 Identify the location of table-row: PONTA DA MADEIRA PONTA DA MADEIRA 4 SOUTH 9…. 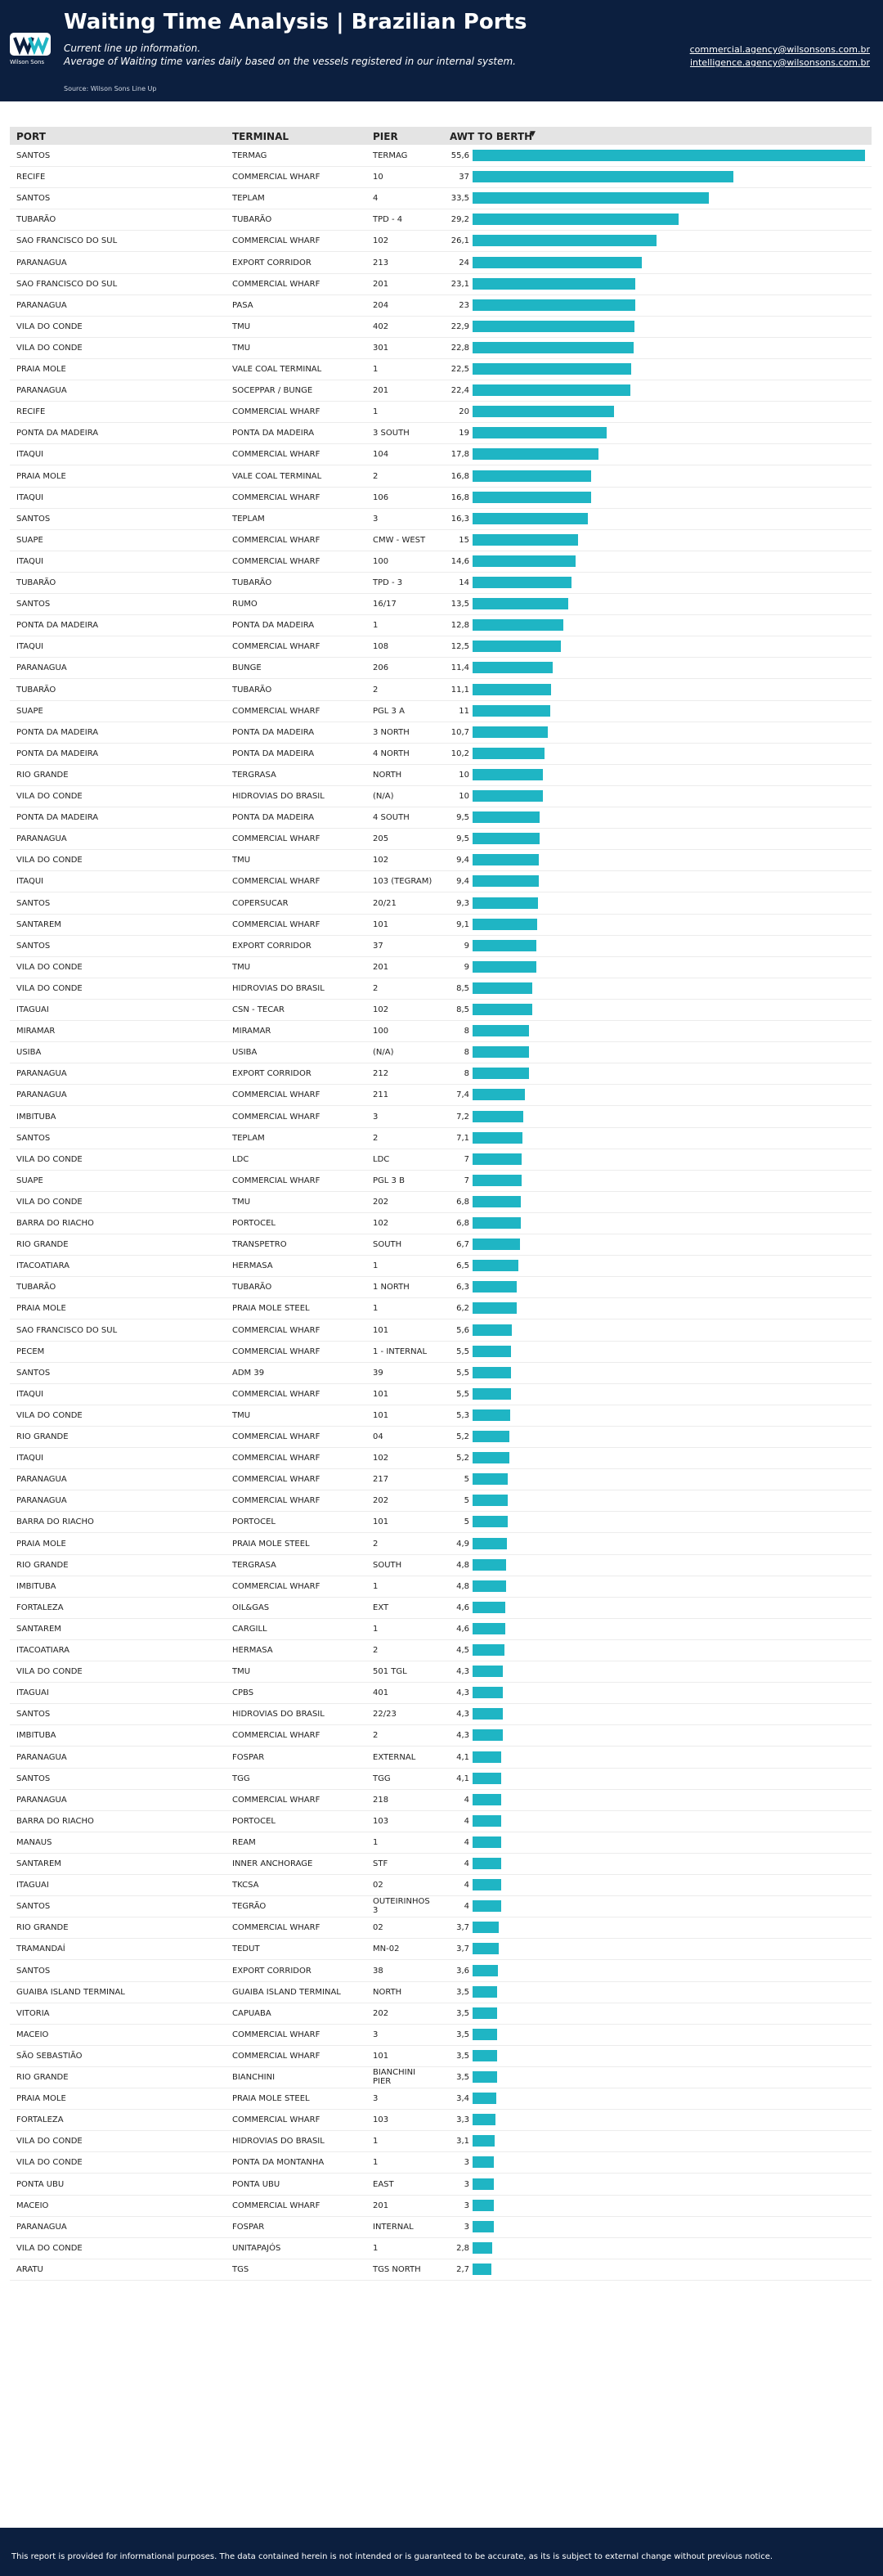
(441, 818).